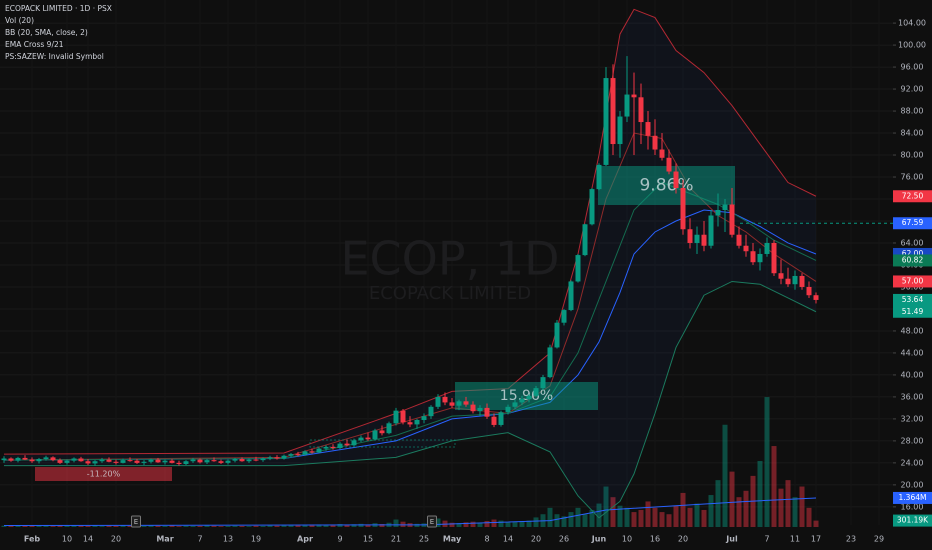 This screenshot has height=550, width=932. Describe the element at coordinates (368, 539) in the screenshot. I see `x-tick-label: 15` at that location.